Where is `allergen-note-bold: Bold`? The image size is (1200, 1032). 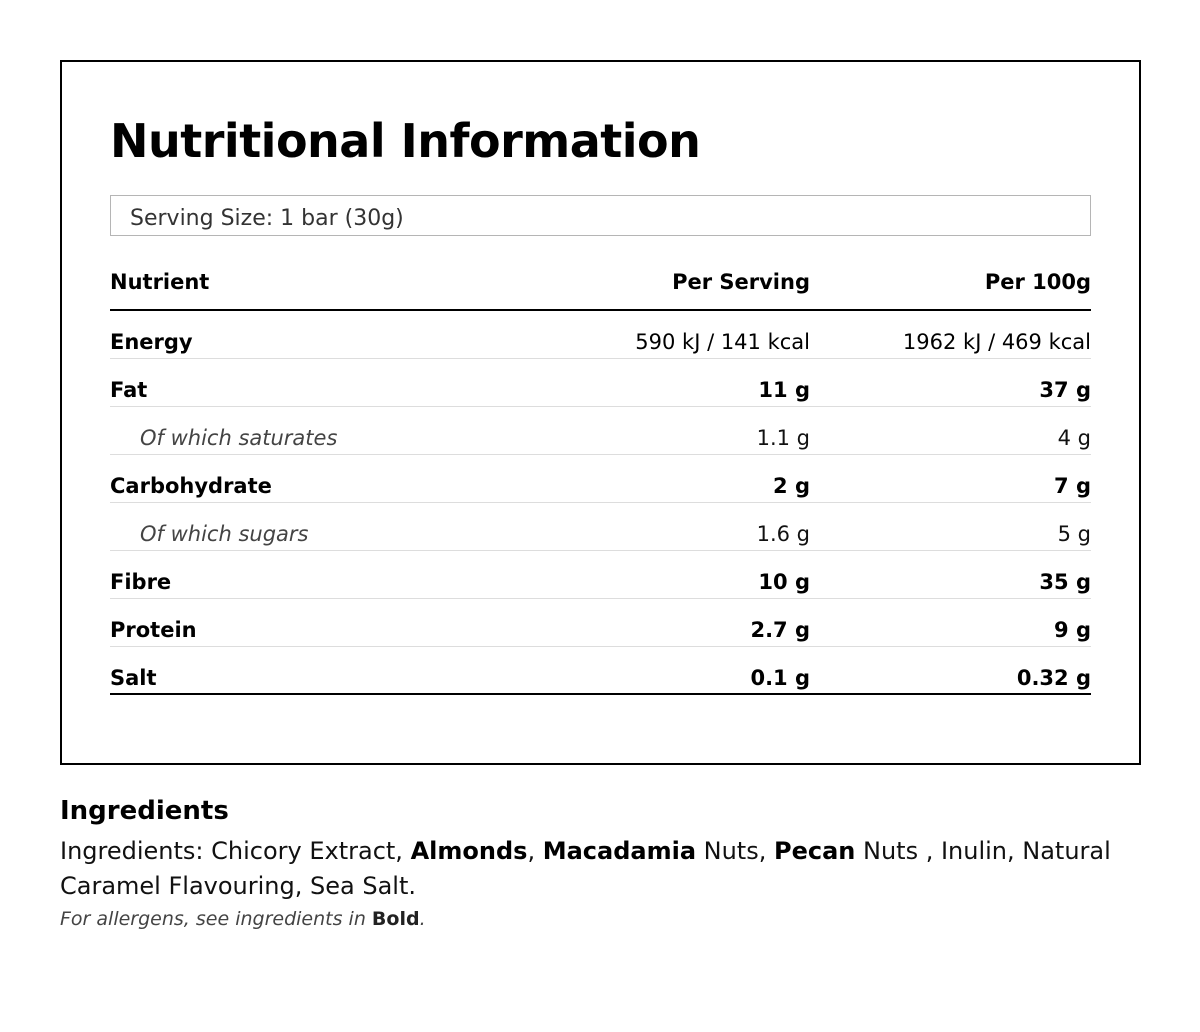
allergen-note-bold: Bold is located at coordinates (395, 919).